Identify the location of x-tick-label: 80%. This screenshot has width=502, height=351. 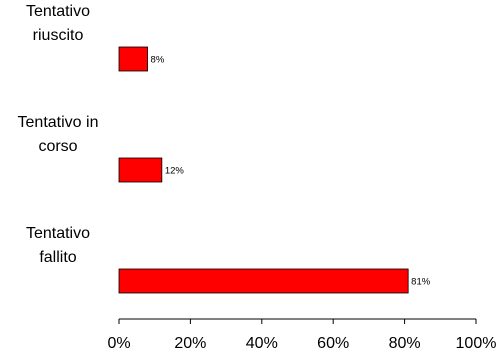
(405, 343).